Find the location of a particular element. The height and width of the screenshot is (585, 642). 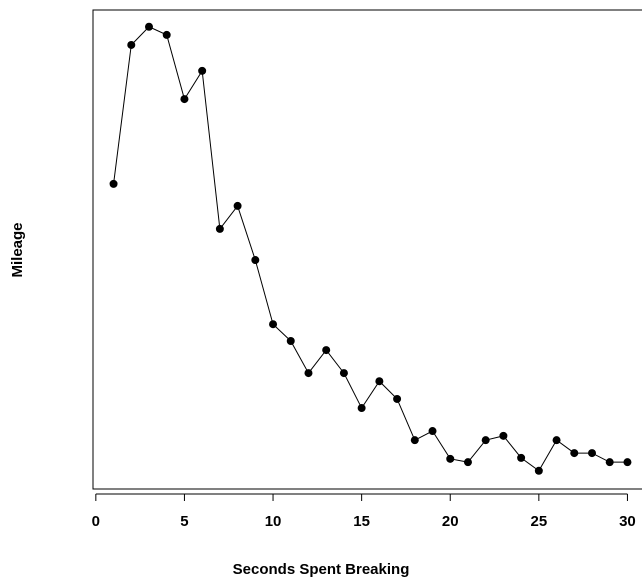

x-tick-label: 0 is located at coordinates (96, 521).